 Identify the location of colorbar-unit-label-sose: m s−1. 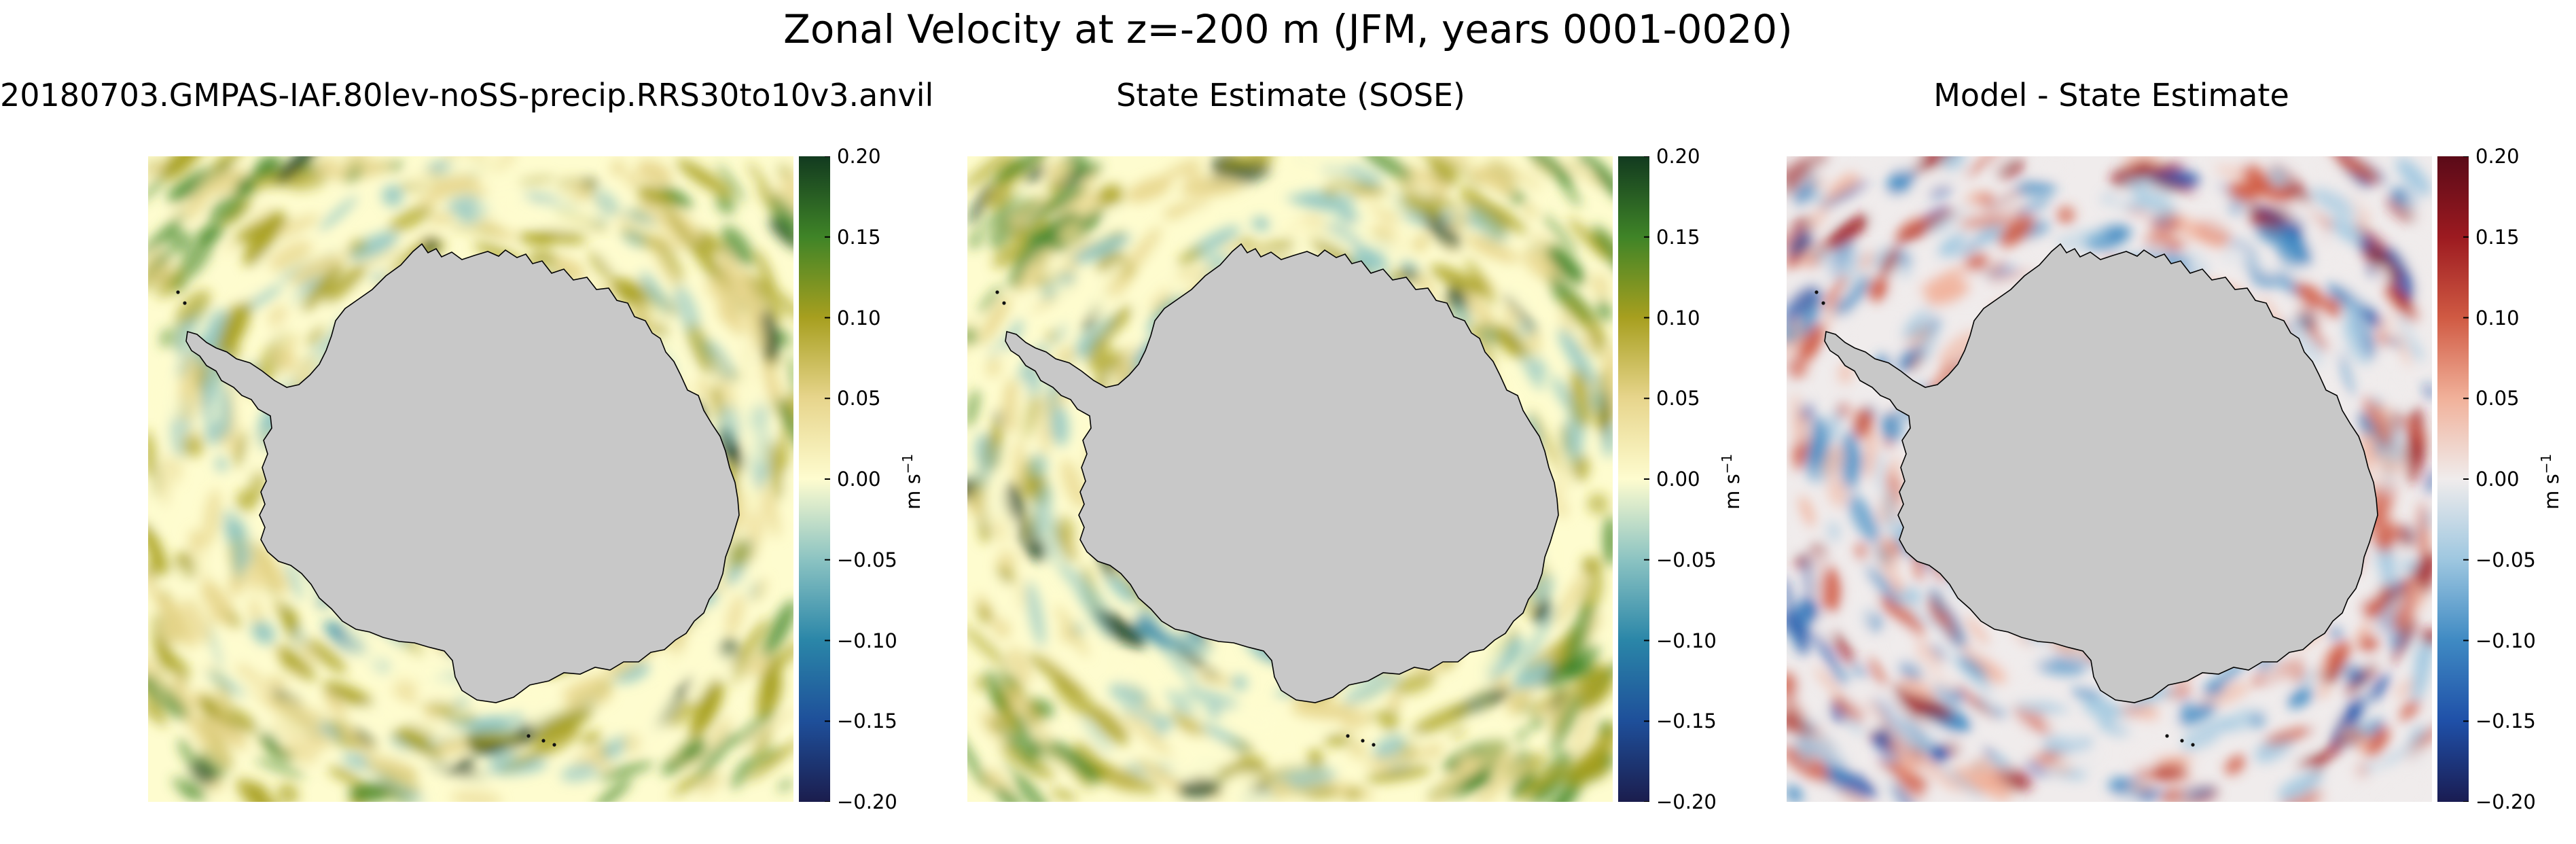
(1732, 481).